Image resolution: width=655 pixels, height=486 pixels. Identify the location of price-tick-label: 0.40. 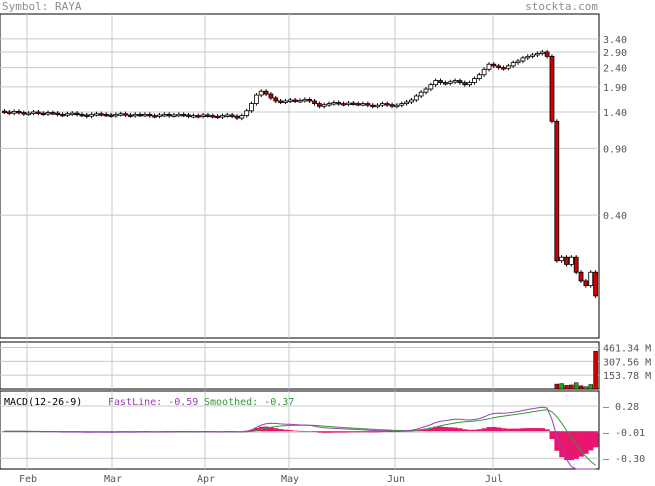
(615, 216).